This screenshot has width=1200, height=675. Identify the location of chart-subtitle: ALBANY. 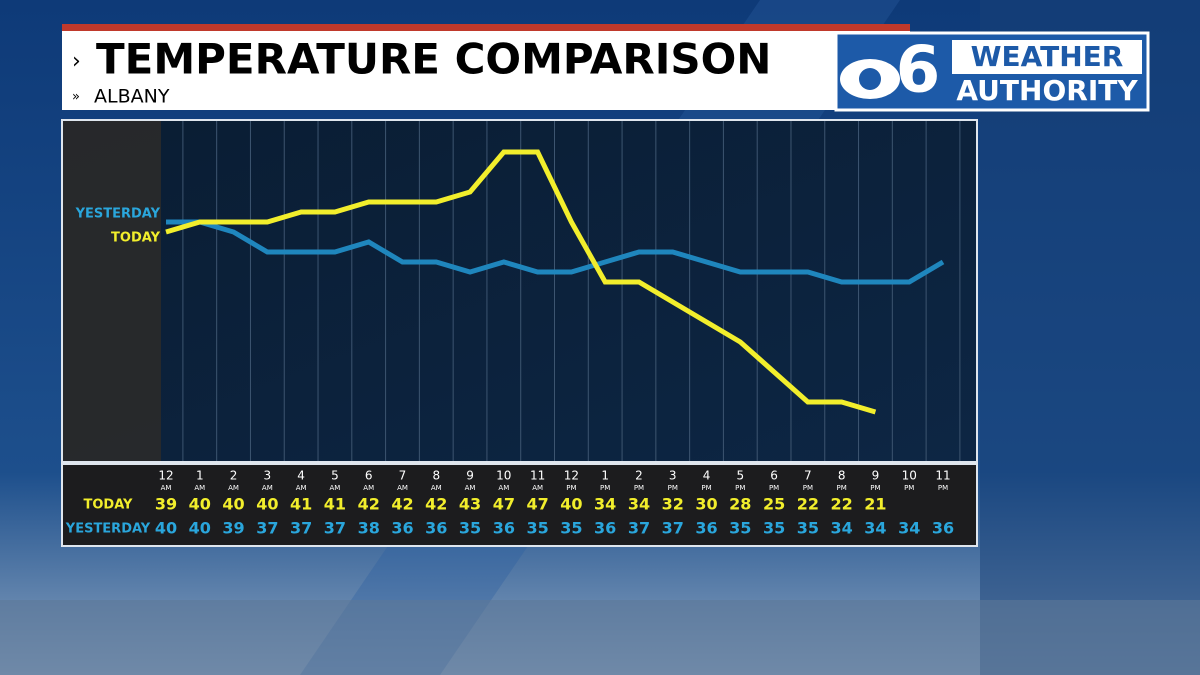
(132, 97).